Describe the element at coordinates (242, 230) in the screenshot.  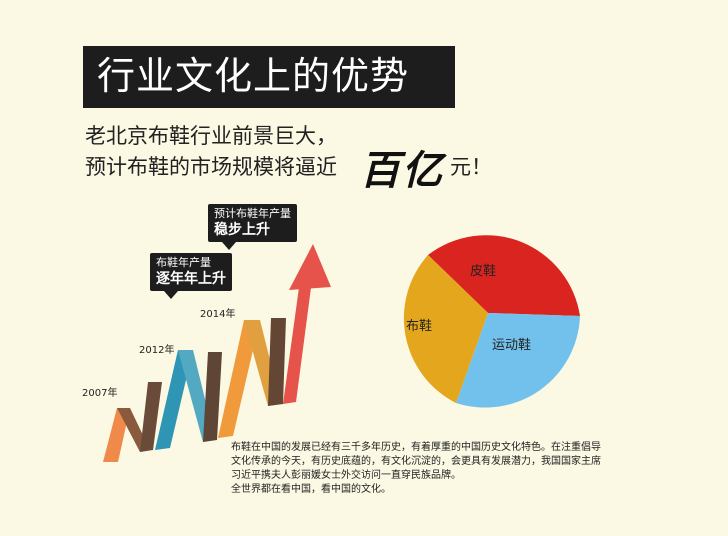
I see `callout-forecast-headline: 稳步上升` at that location.